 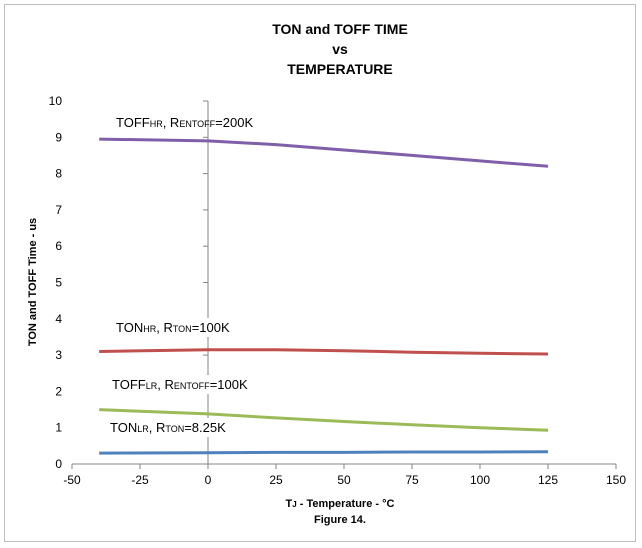 What do you see at coordinates (346, 504) in the screenshot?
I see `x-axis-label-rest: - Temperature - °C` at bounding box center [346, 504].